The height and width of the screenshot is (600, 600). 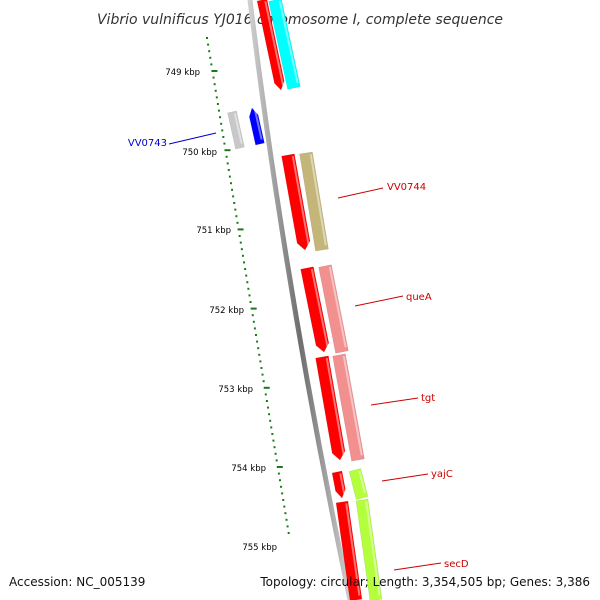 I want to click on gene-label-vv0744: VV0744, so click(x=406, y=187).